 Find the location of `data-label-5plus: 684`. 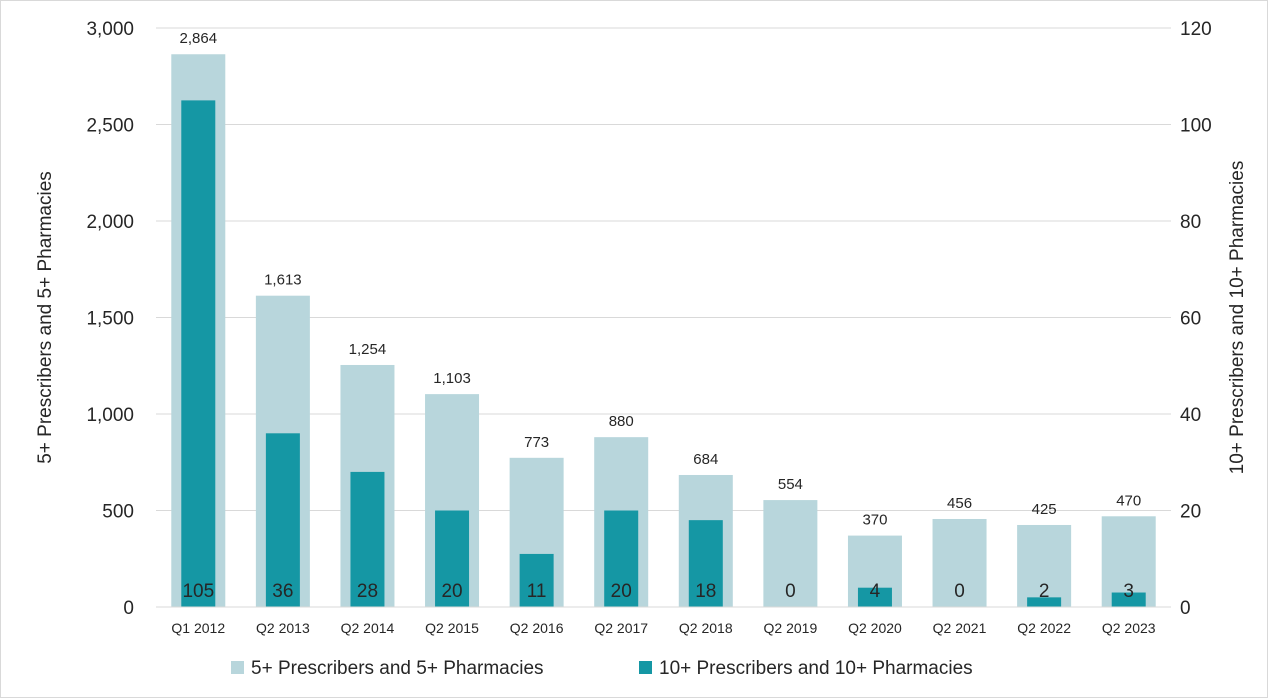

data-label-5plus: 684 is located at coordinates (705, 459).